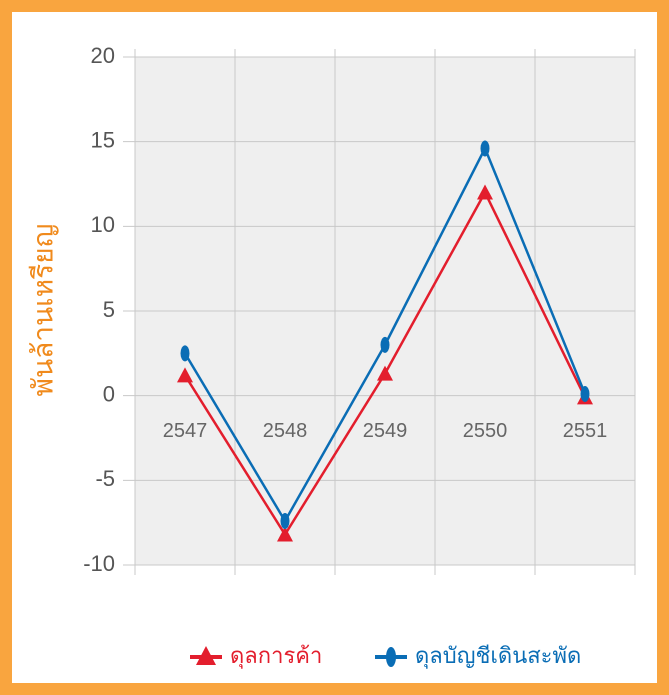 This screenshot has height=695, width=669. Describe the element at coordinates (485, 431) in the screenshot. I see `x-tick-label: 2550` at that location.